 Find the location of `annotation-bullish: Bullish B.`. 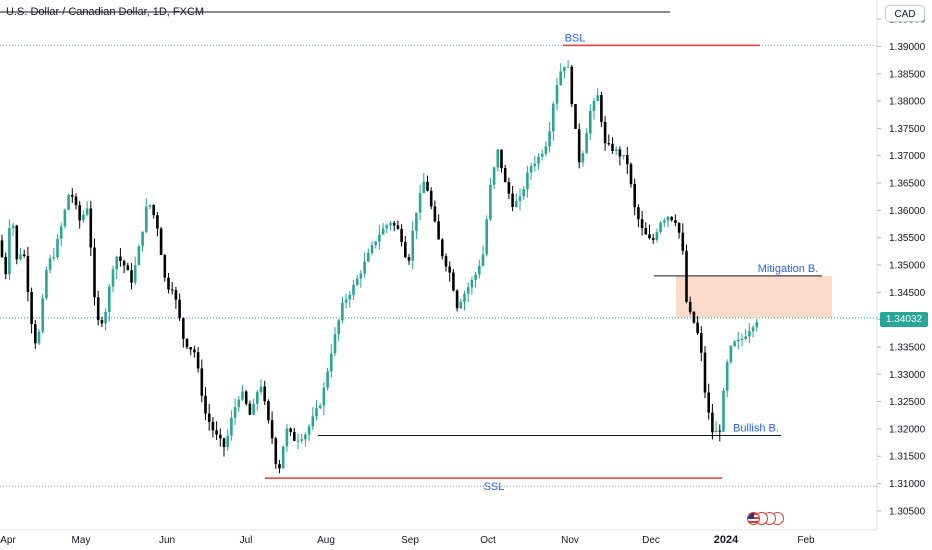

annotation-bullish: Bullish B. is located at coordinates (756, 428).